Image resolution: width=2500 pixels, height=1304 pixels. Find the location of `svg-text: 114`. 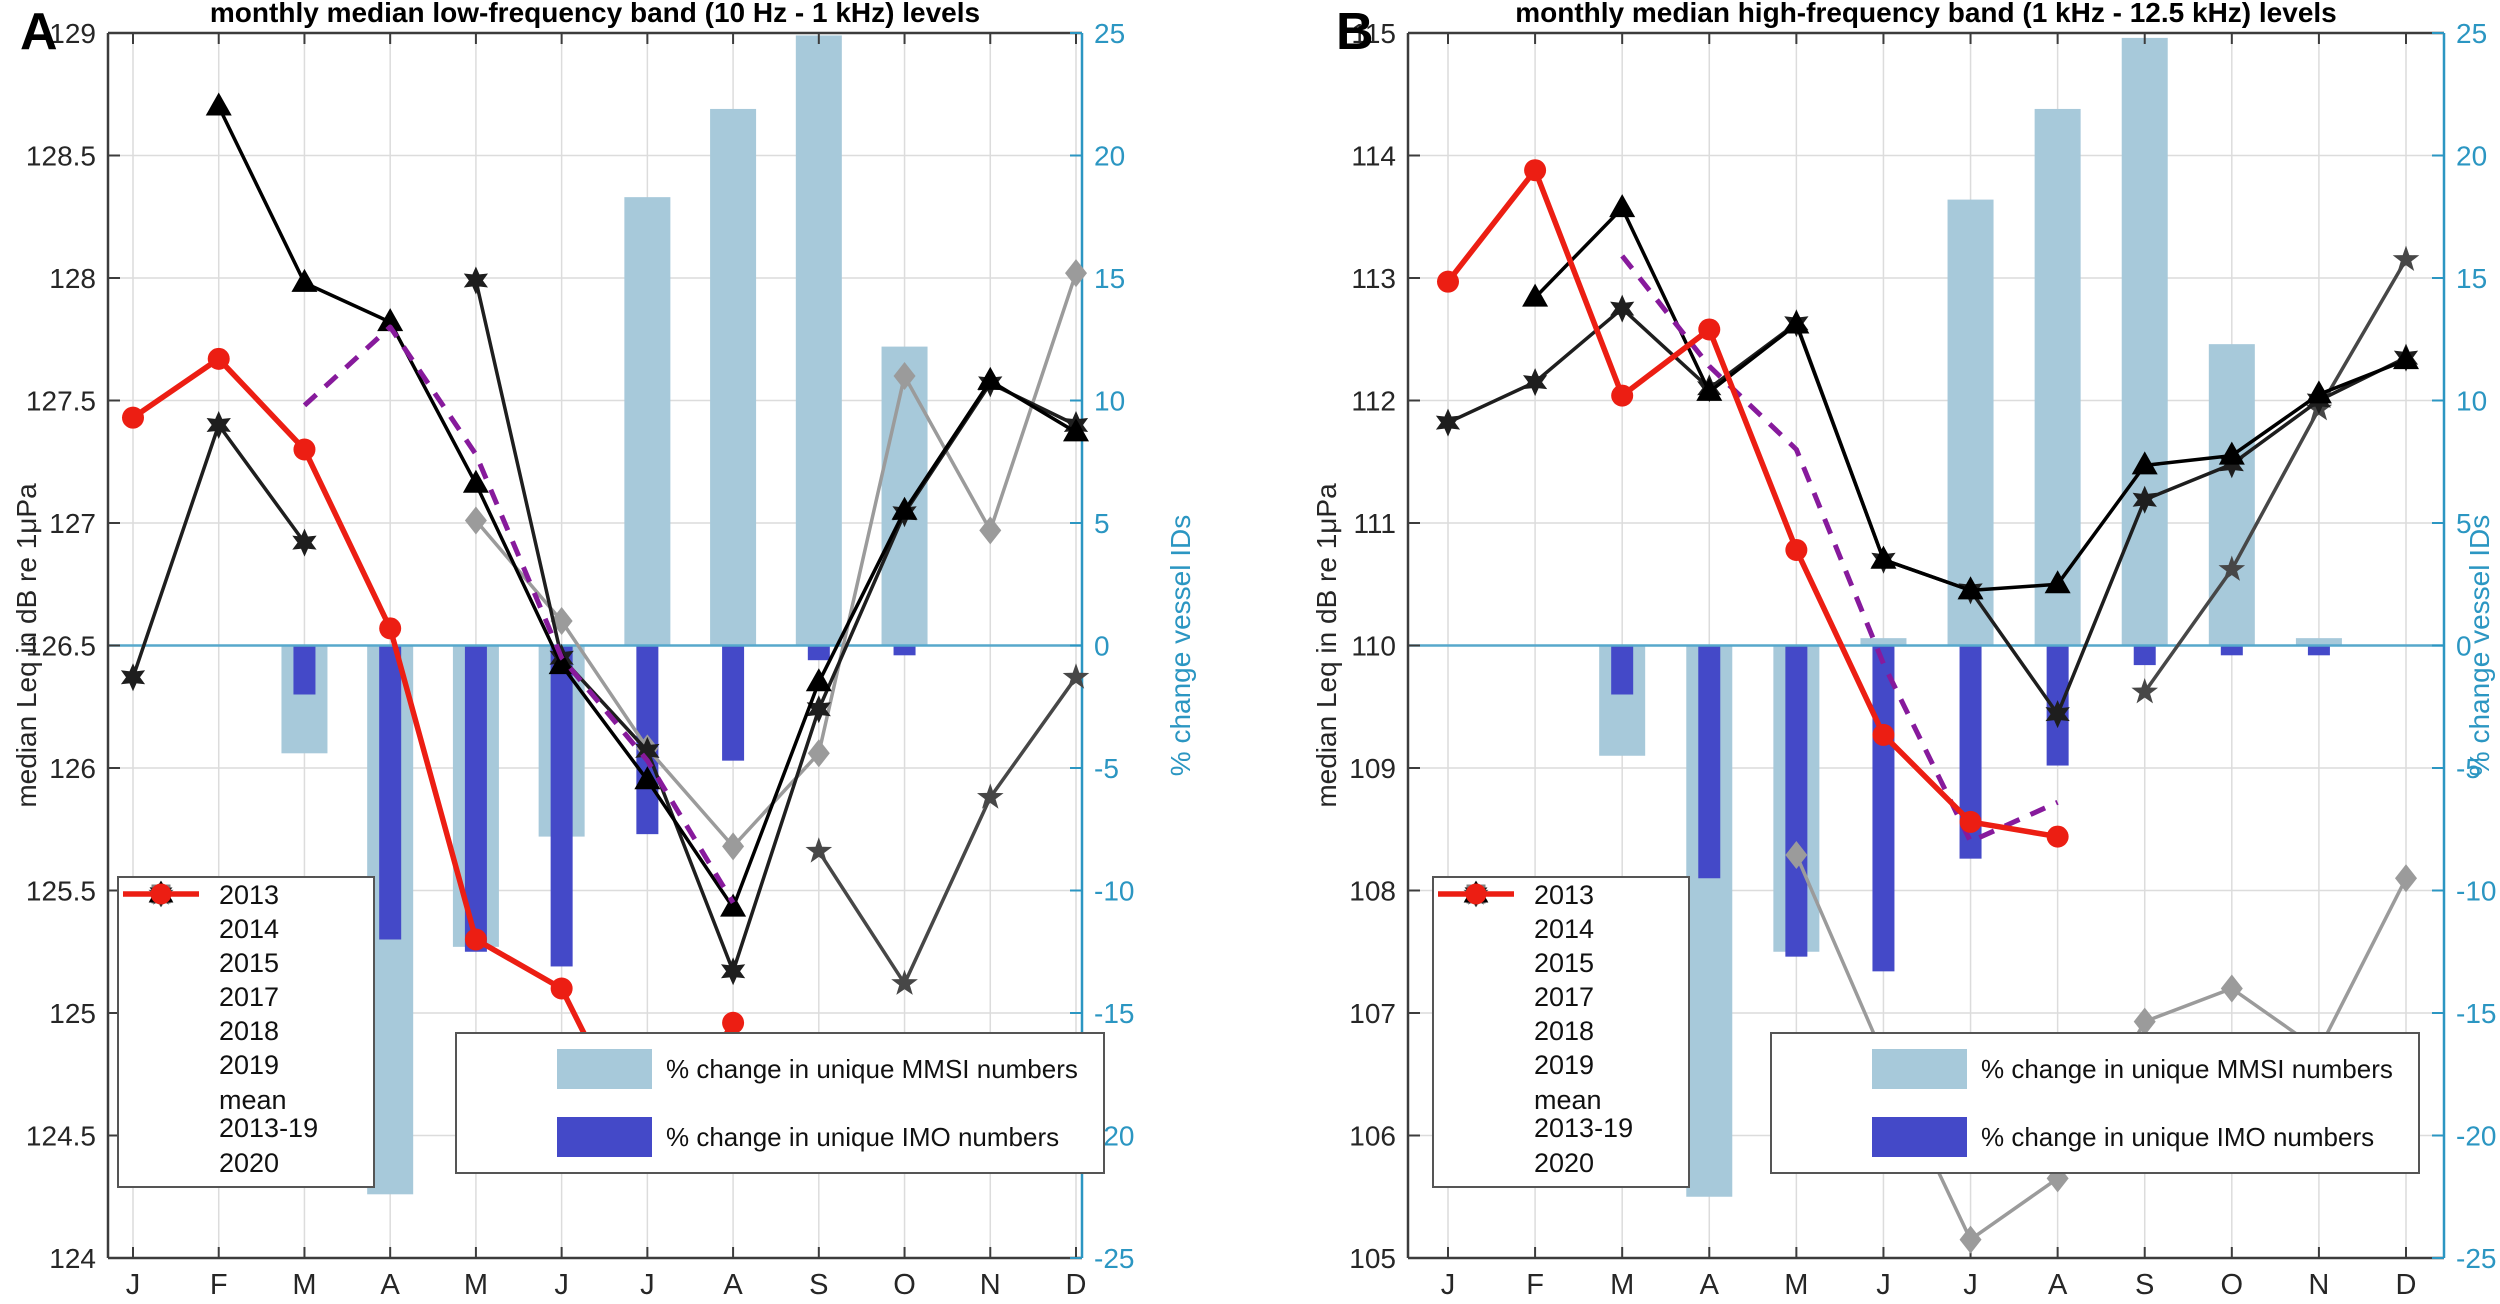

svg-text: 114 is located at coordinates (1373, 156).